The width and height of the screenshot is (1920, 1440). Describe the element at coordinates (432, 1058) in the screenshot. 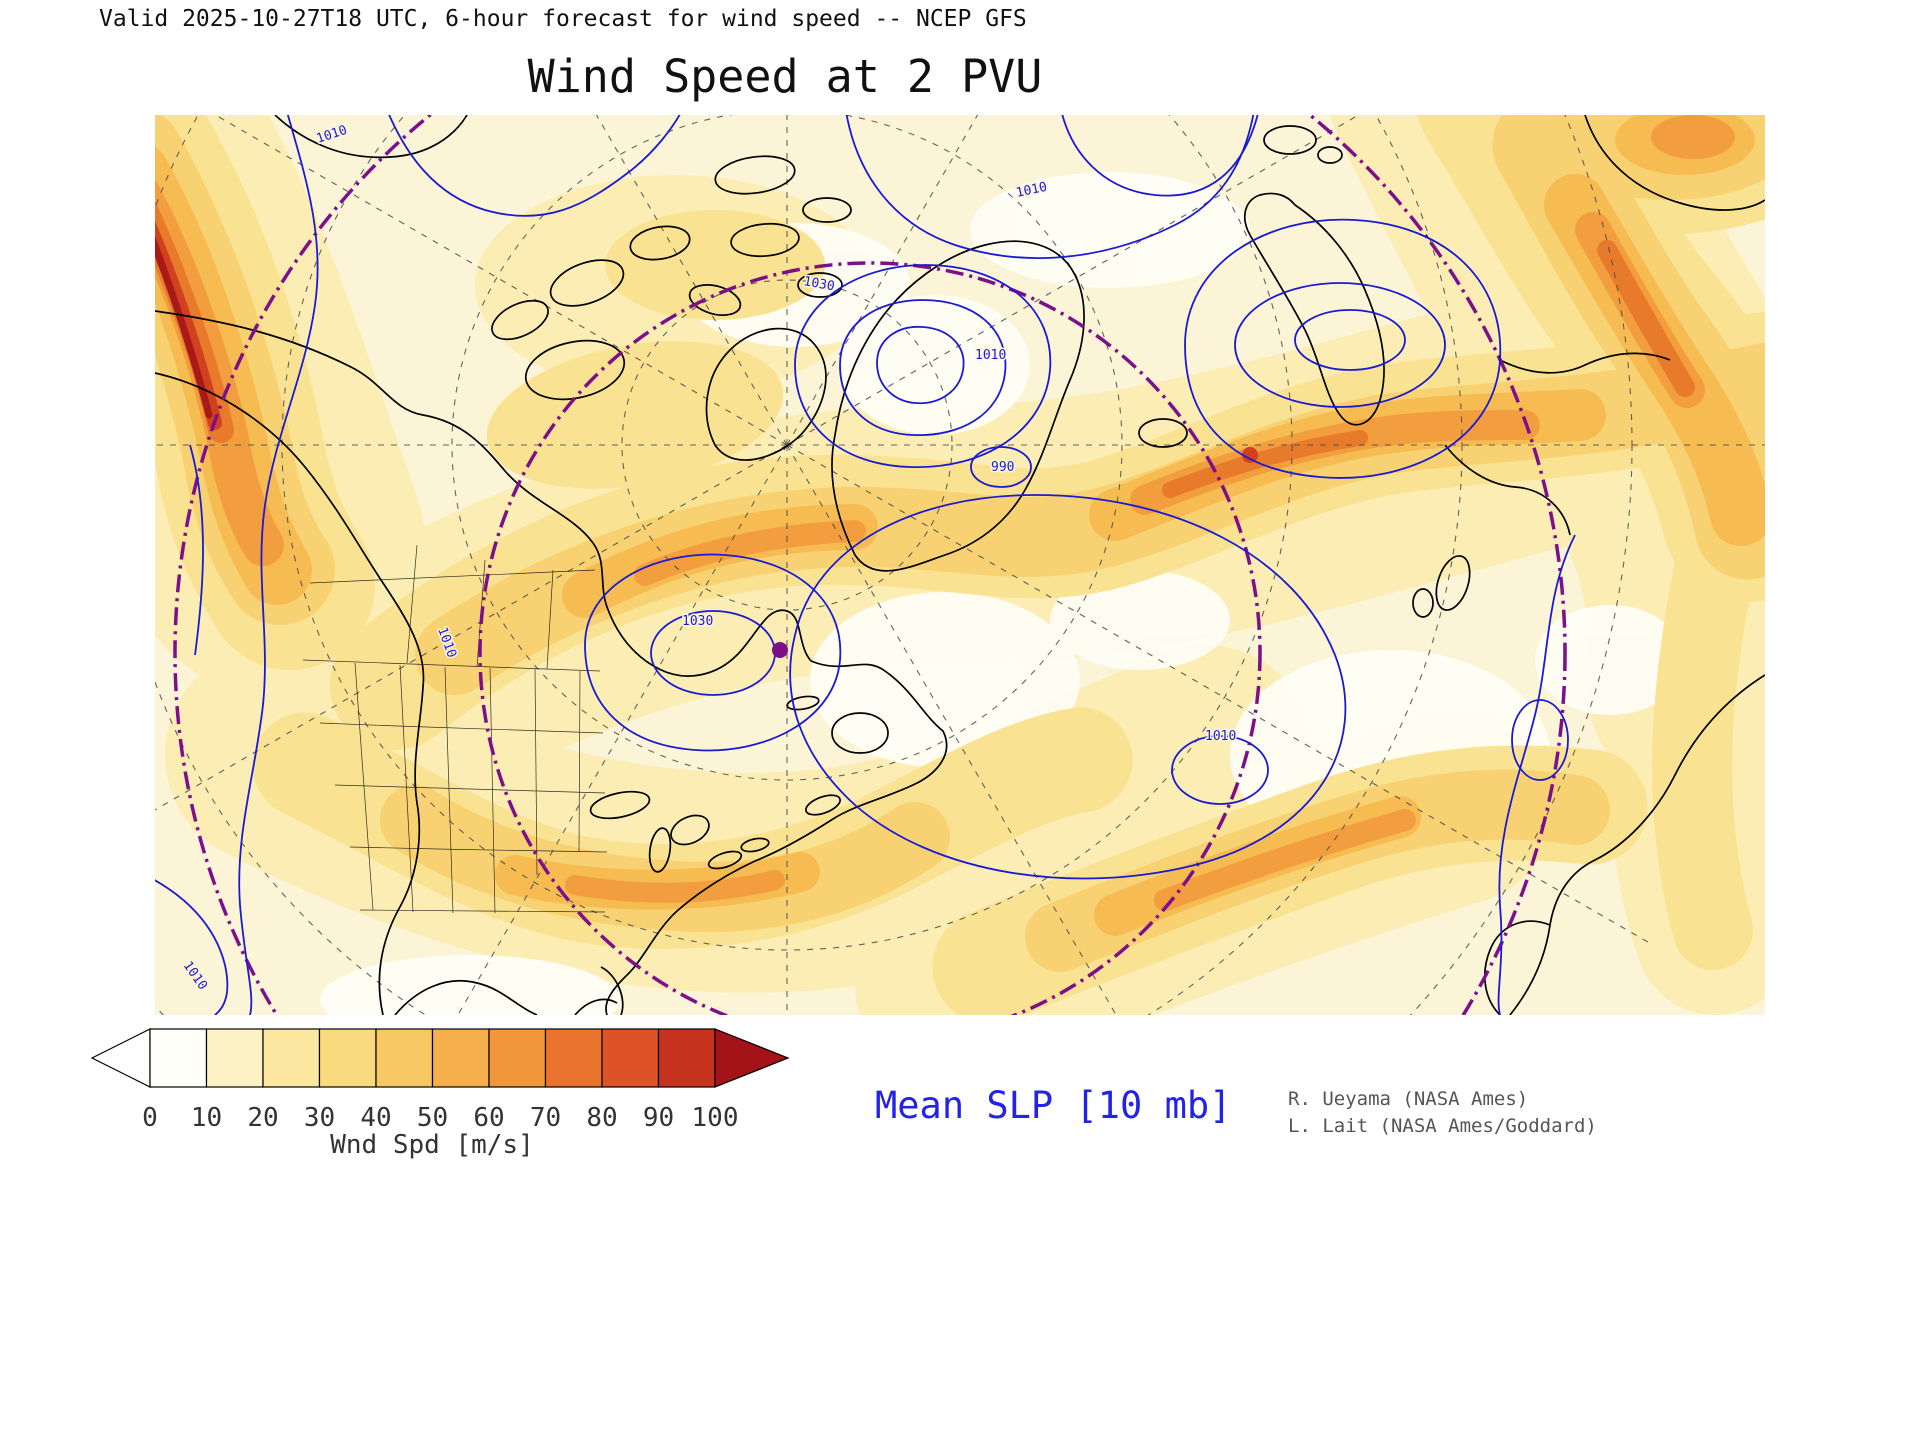

I see `colorbar-cells` at that location.